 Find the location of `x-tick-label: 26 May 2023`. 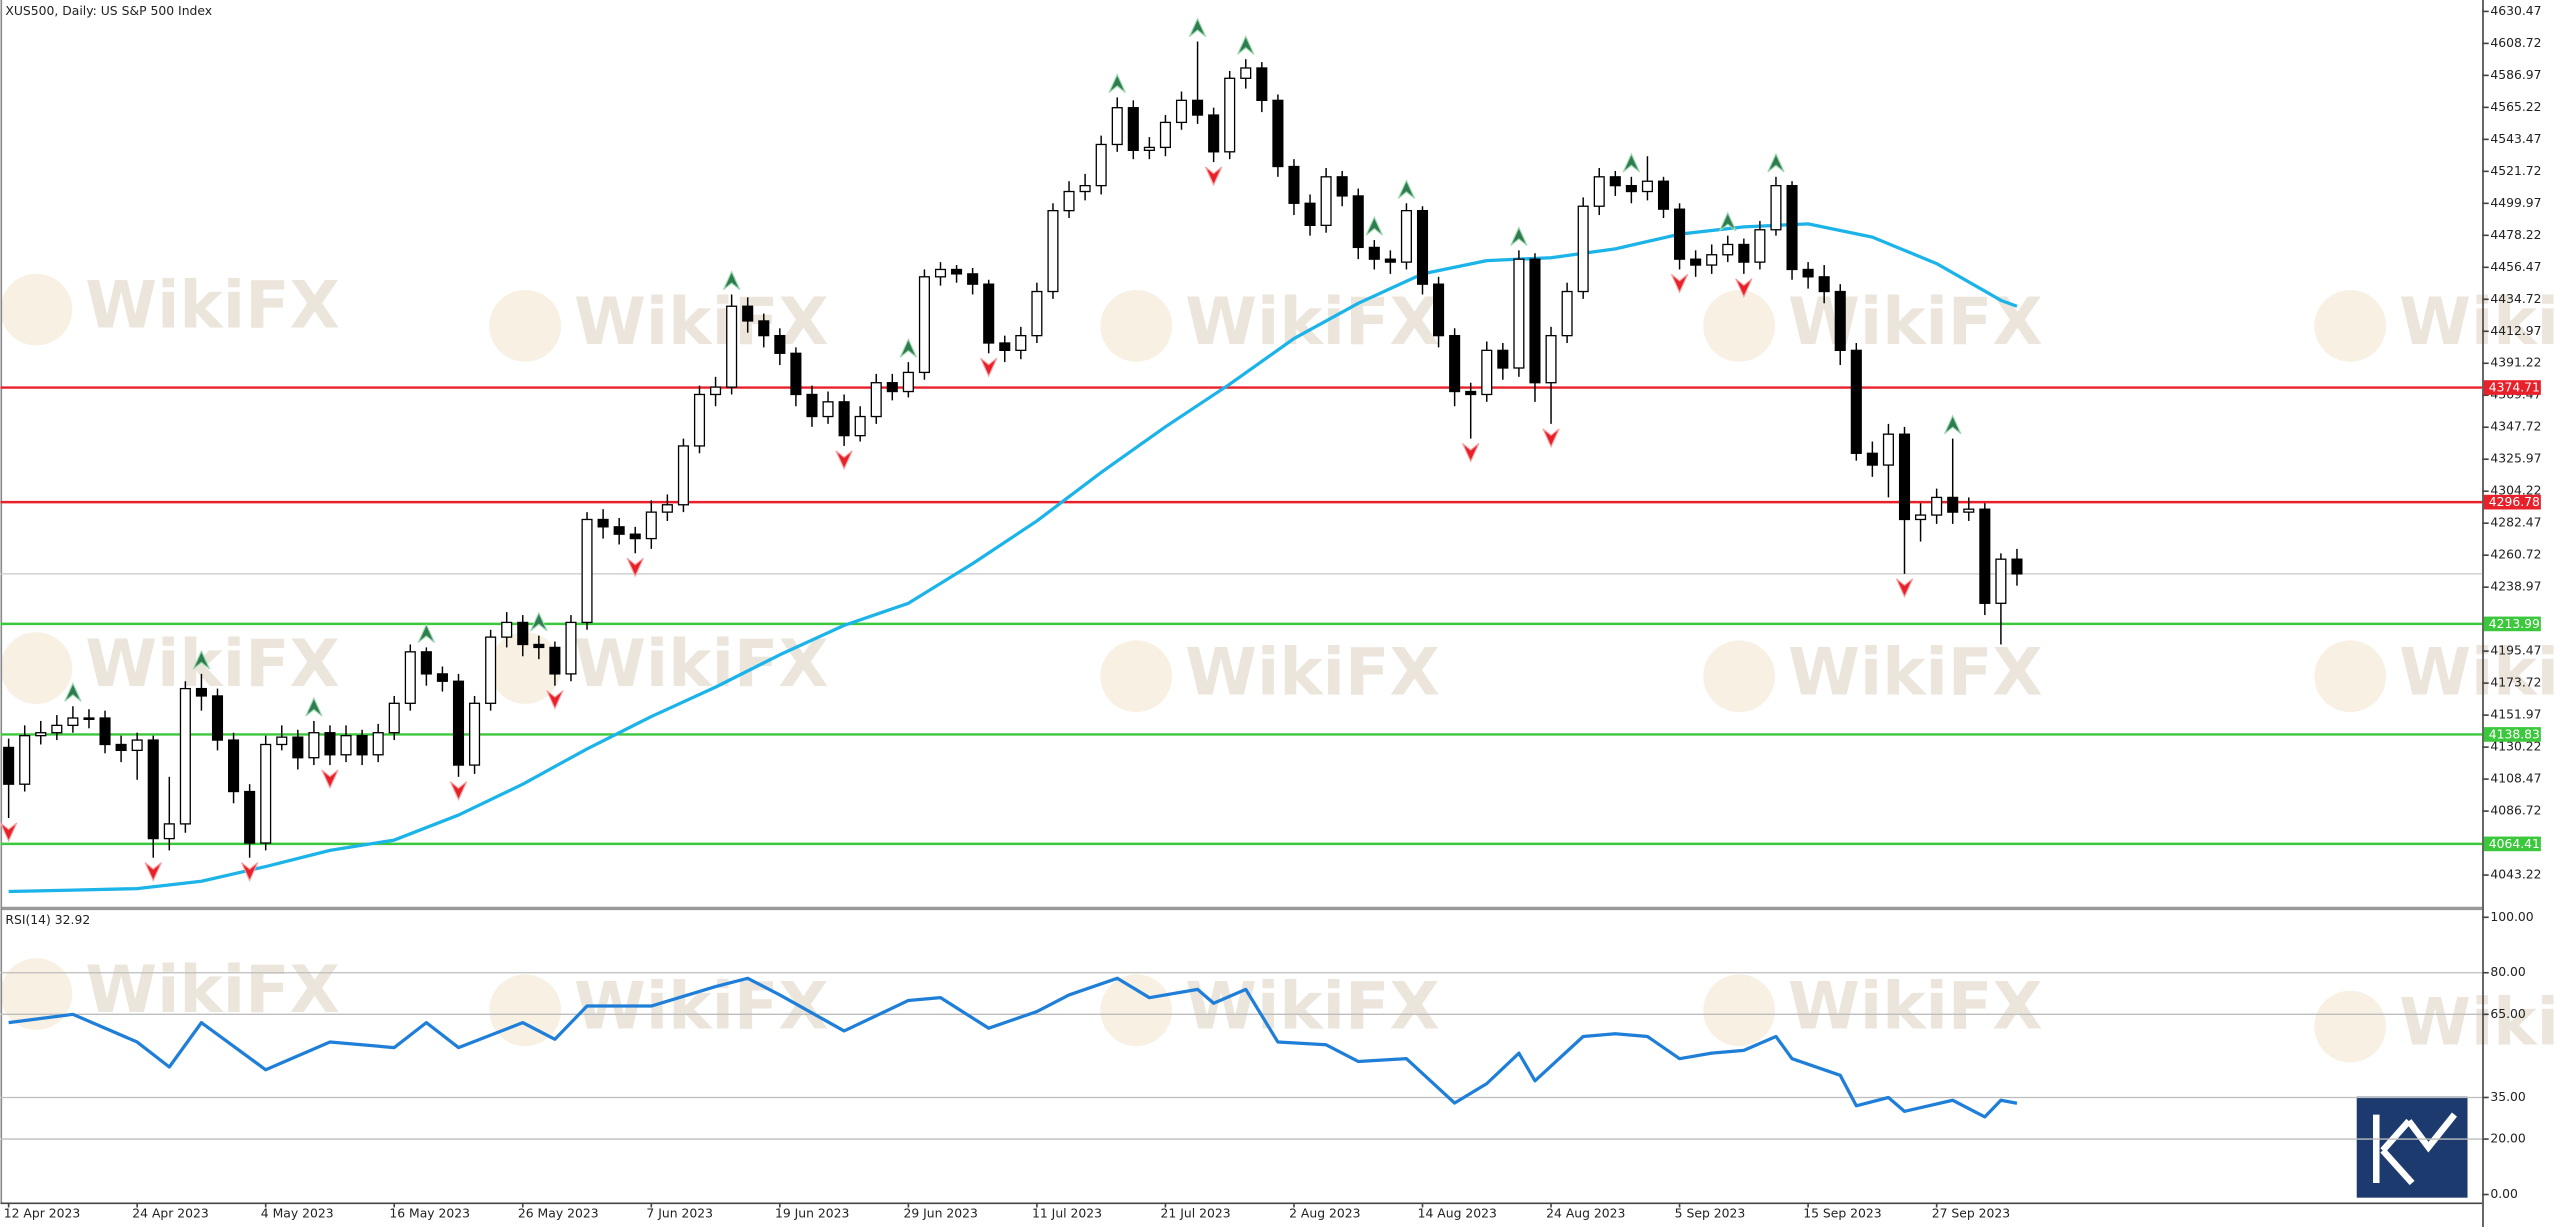

x-tick-label: 26 May 2023 is located at coordinates (558, 1213).